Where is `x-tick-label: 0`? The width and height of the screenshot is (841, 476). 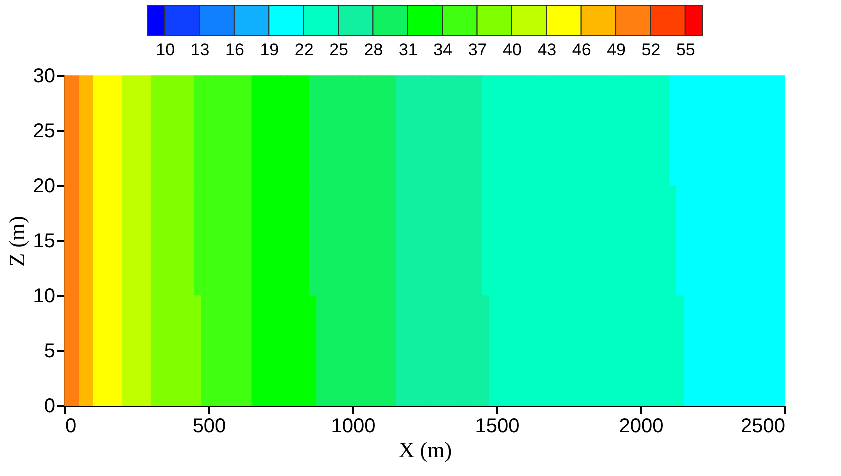
x-tick-label: 0 is located at coordinates (71, 427).